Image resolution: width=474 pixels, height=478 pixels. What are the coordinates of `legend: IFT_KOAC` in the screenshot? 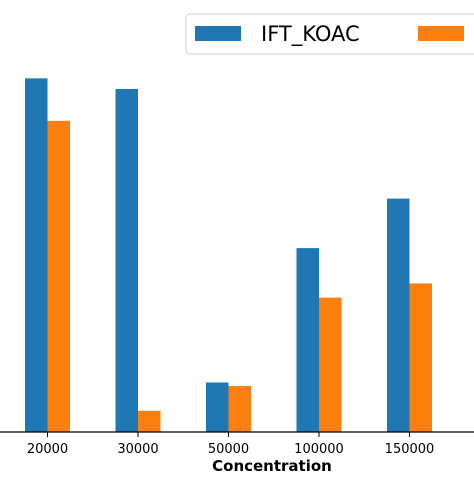 It's located at (329, 34).